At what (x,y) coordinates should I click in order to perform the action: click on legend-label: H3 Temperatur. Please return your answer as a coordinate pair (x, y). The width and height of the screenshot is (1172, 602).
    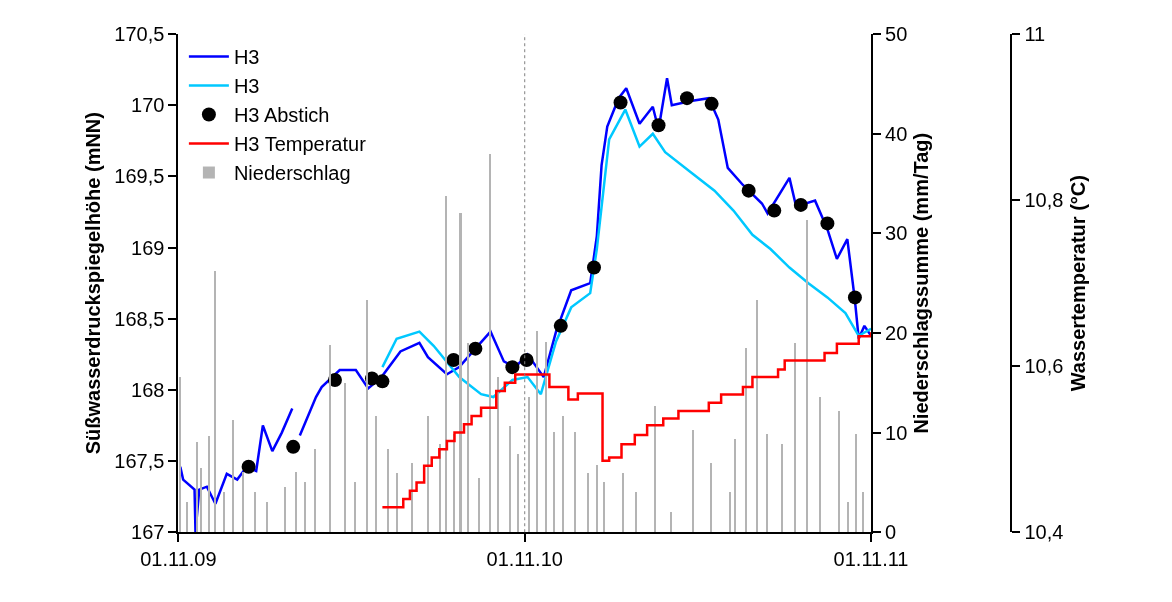
    Looking at the image, I should click on (300, 144).